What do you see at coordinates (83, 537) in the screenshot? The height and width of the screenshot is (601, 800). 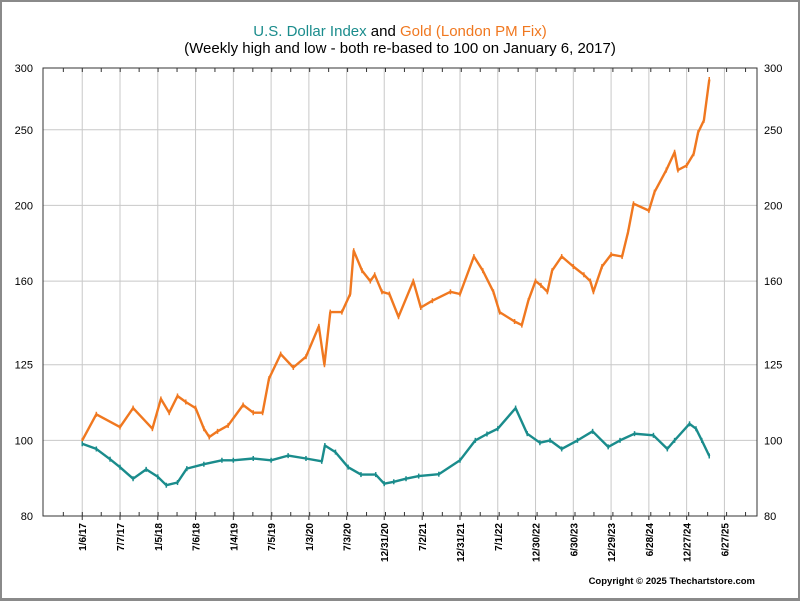 I see `x-tick-label: 1/6/17` at bounding box center [83, 537].